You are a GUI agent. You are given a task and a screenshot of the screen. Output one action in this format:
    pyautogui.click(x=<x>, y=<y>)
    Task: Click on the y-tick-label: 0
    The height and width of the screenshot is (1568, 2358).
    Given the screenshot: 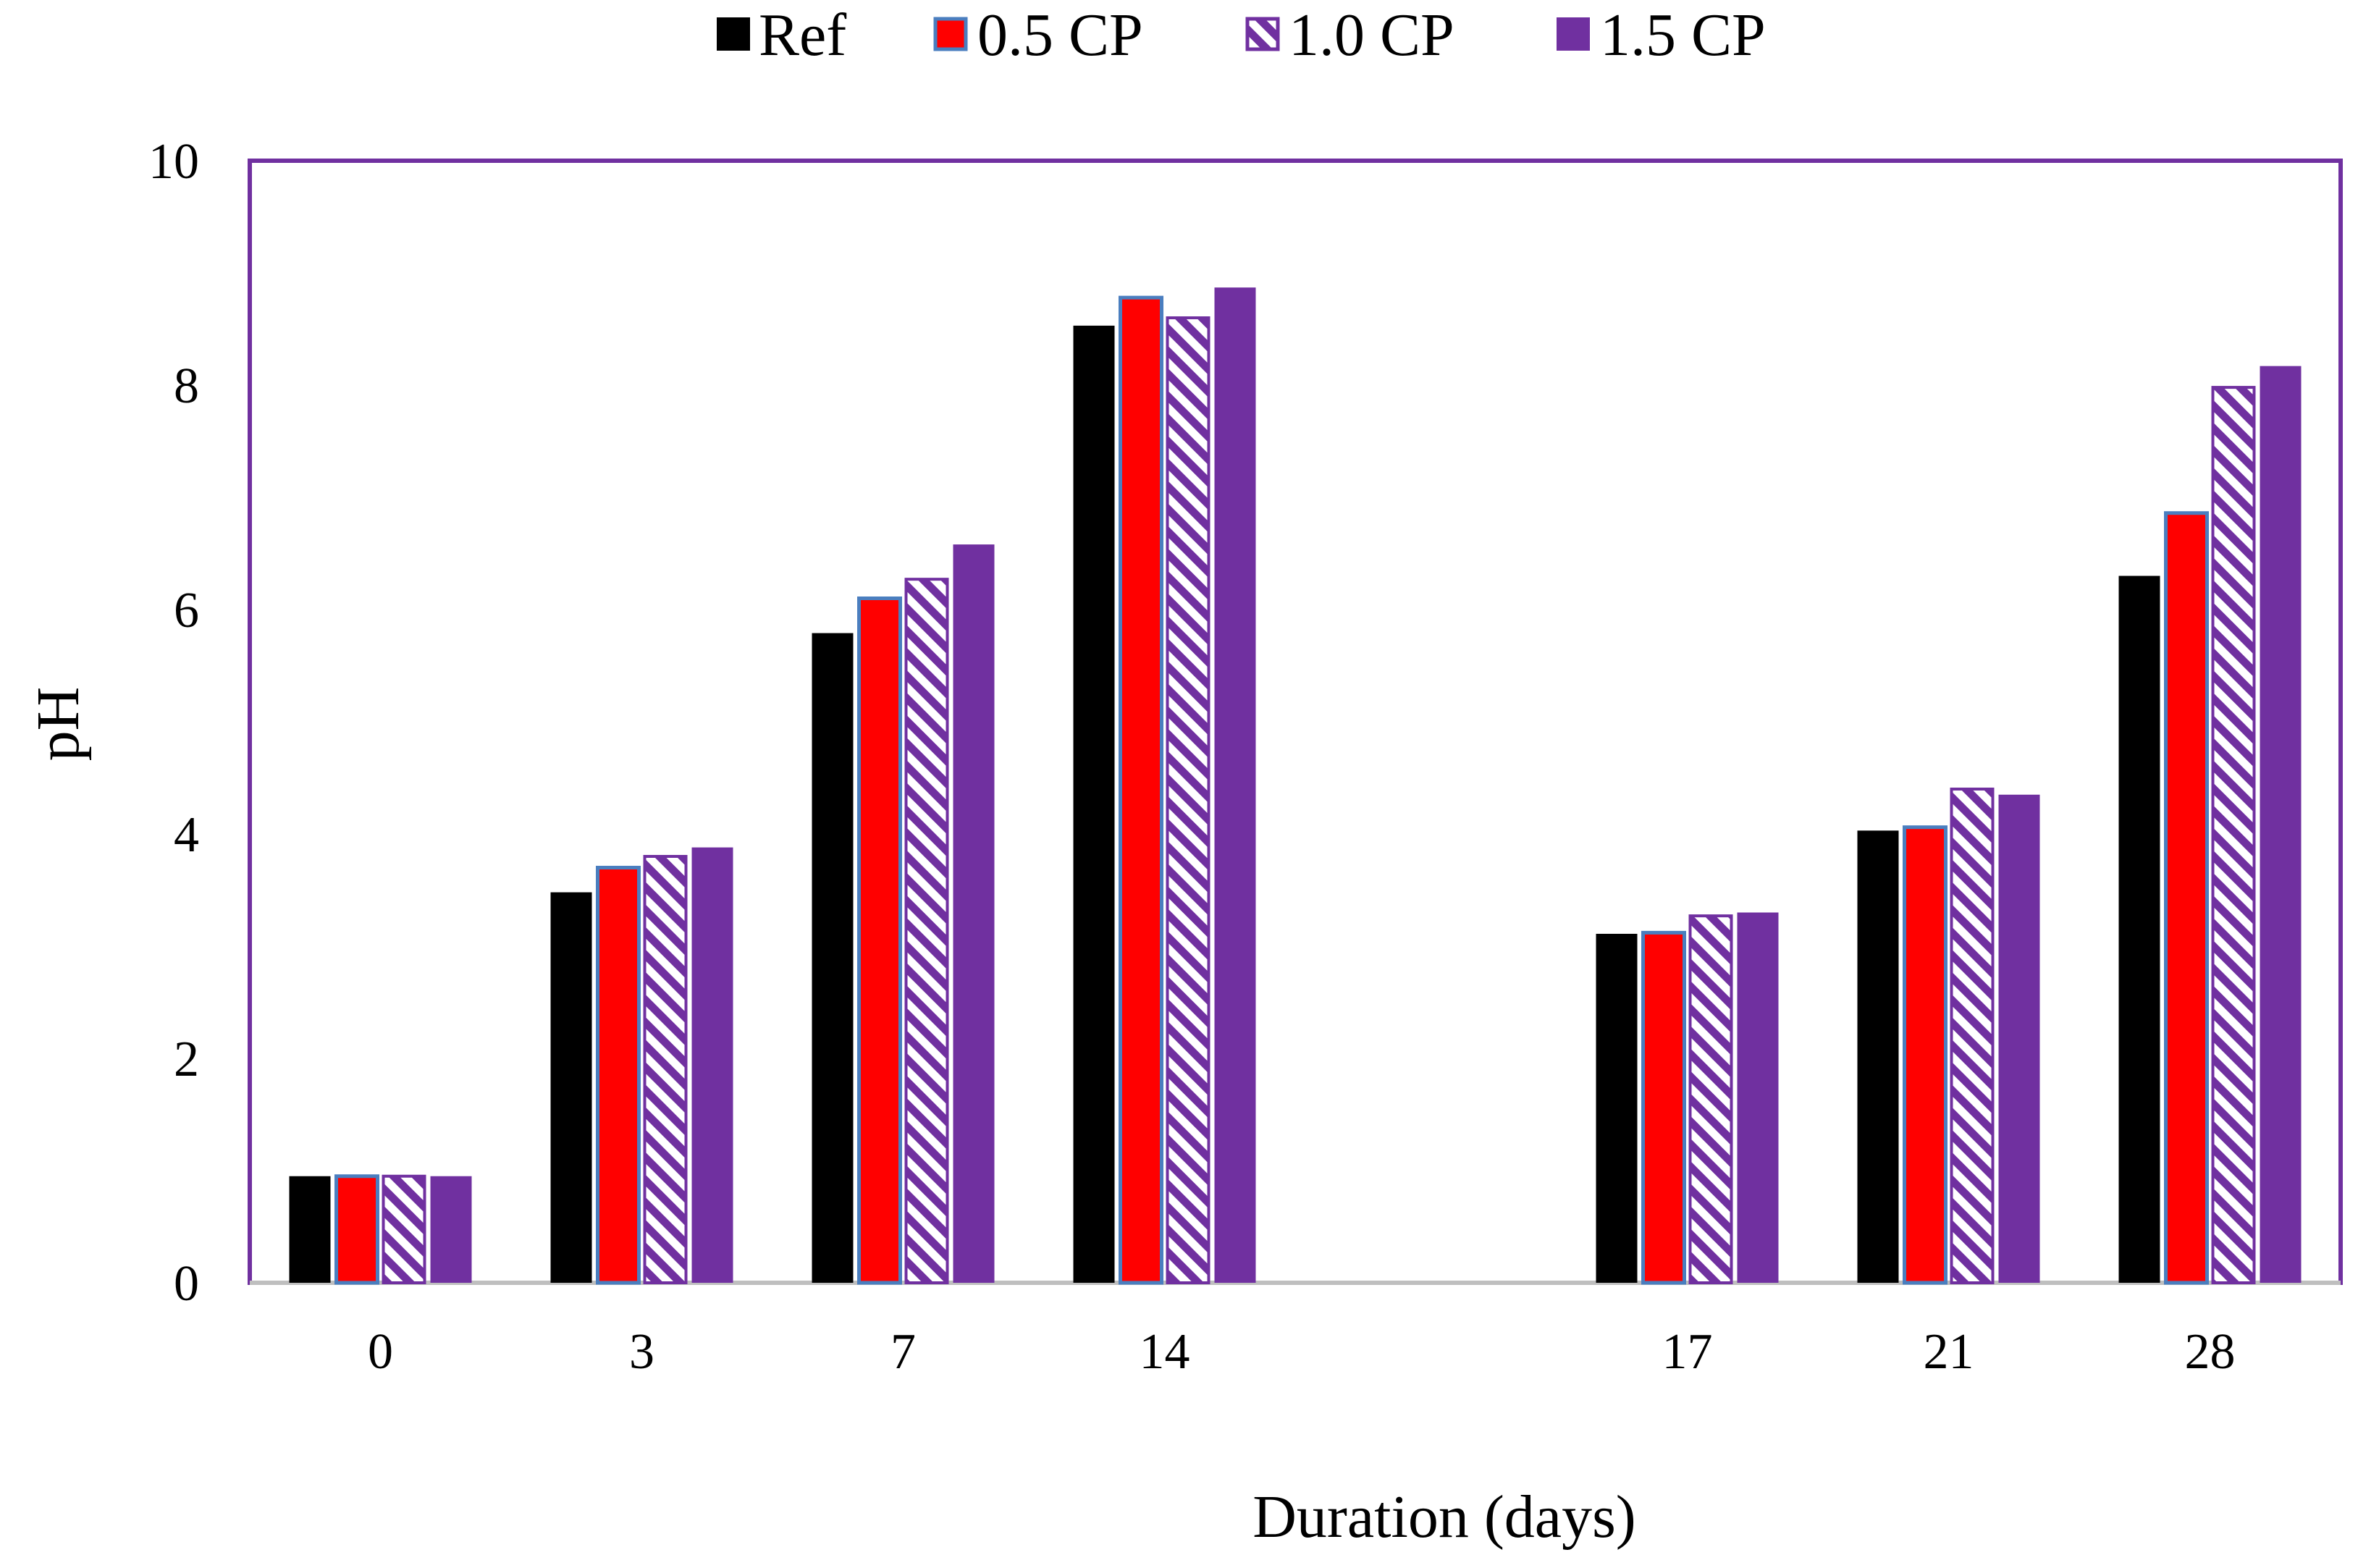 What is the action you would take?
    pyautogui.click(x=186, y=1284)
    